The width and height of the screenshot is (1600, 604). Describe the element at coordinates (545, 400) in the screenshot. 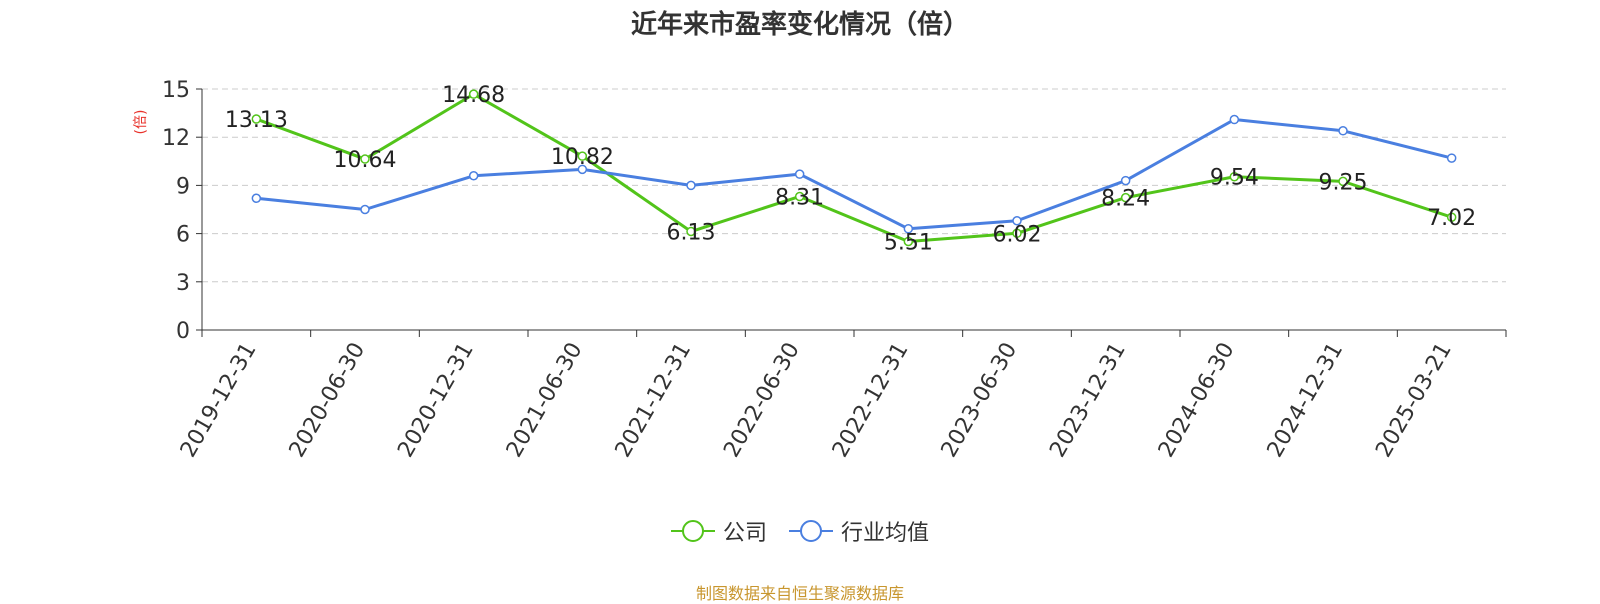

I see `x-tick-label: 2021-06-30` at that location.